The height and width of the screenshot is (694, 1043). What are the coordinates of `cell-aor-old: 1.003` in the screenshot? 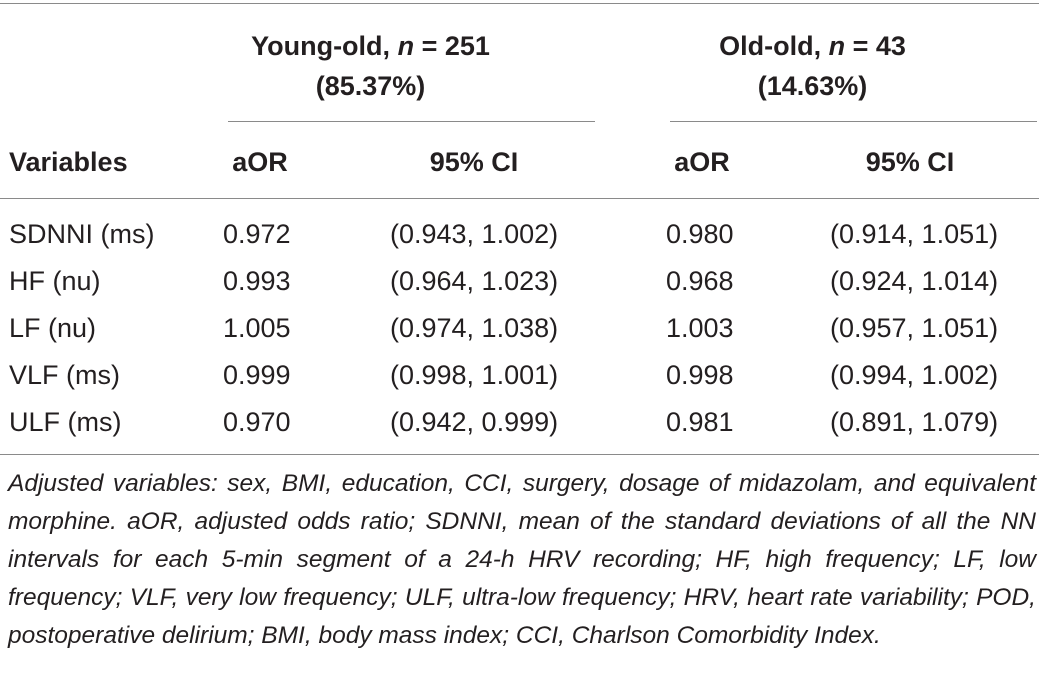 It's located at (700, 328).